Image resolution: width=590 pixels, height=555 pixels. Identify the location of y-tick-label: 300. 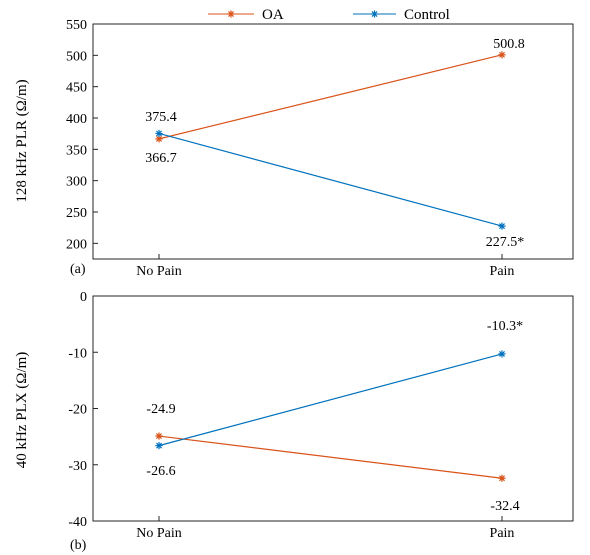
(76, 182).